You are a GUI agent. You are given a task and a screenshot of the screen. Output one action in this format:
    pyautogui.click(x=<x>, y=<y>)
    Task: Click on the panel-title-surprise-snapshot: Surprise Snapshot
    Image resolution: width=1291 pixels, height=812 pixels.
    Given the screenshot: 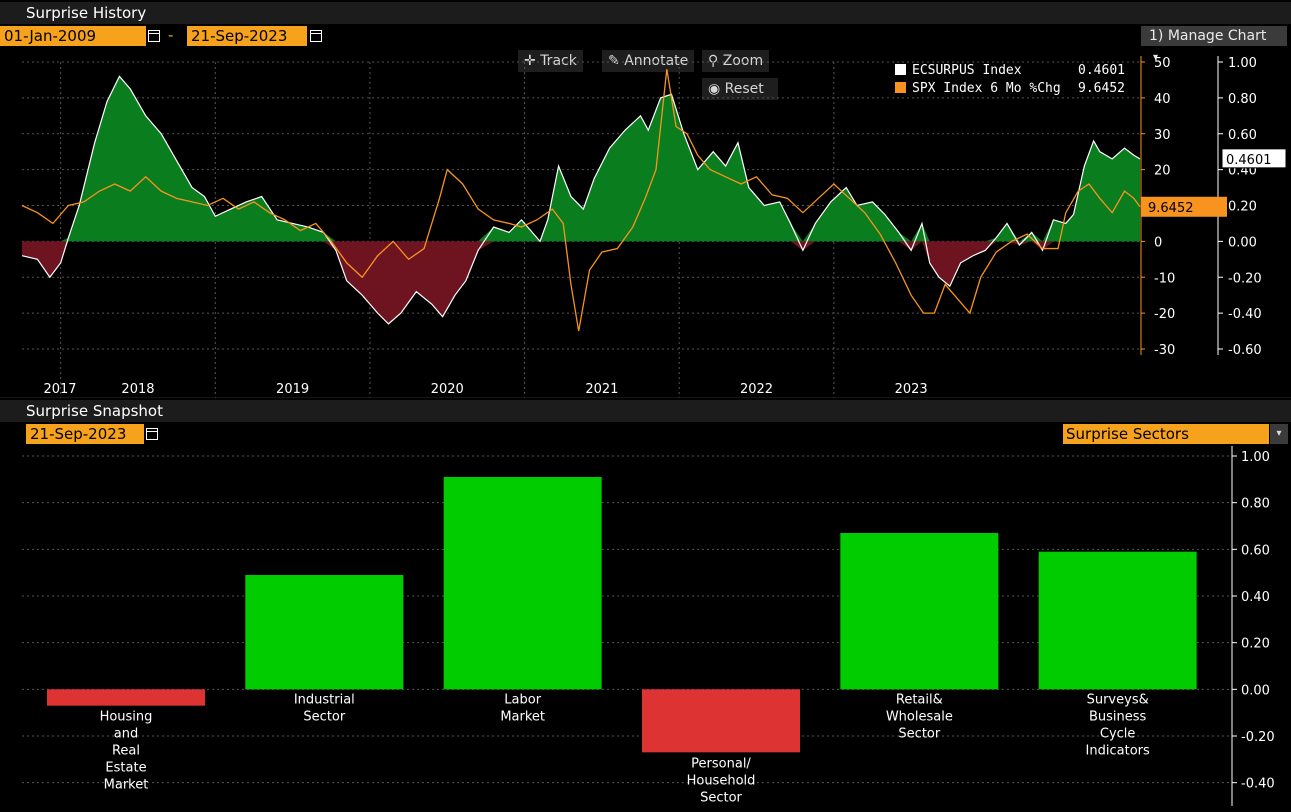 What is the action you would take?
    pyautogui.click(x=645, y=411)
    